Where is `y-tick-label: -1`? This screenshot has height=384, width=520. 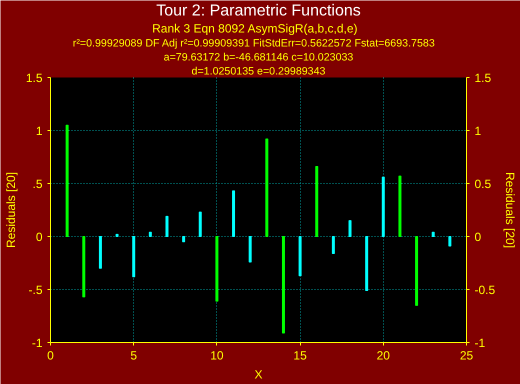 y-tick-label: -1 is located at coordinates (37, 343).